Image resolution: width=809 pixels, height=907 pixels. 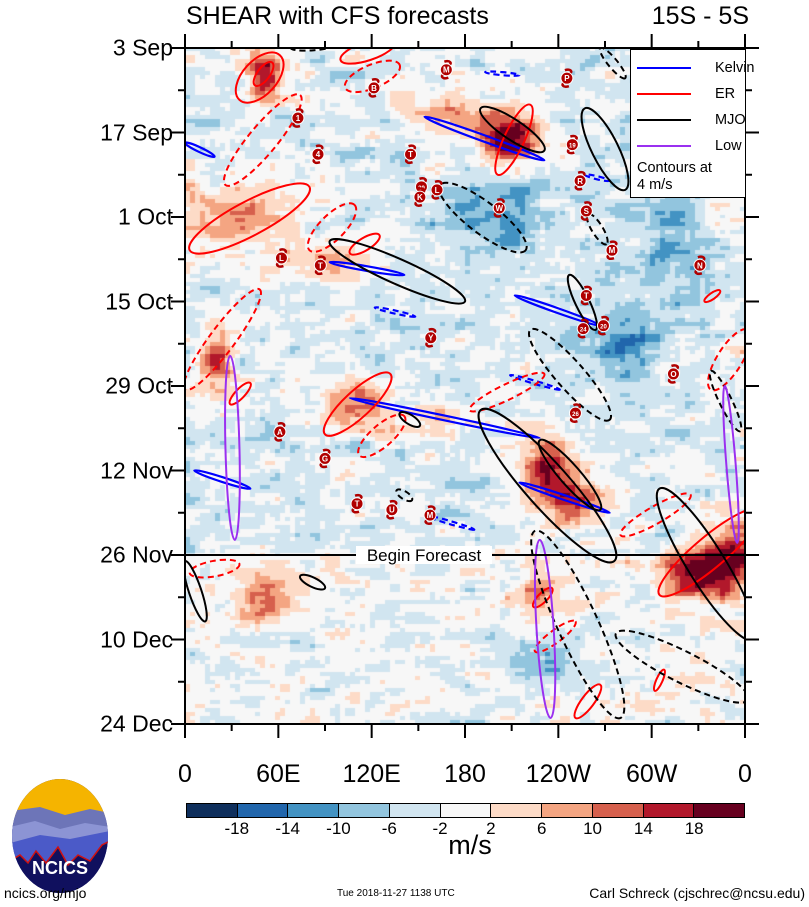 What do you see at coordinates (674, 168) in the screenshot?
I see `contour-note-line: Contours at` at bounding box center [674, 168].